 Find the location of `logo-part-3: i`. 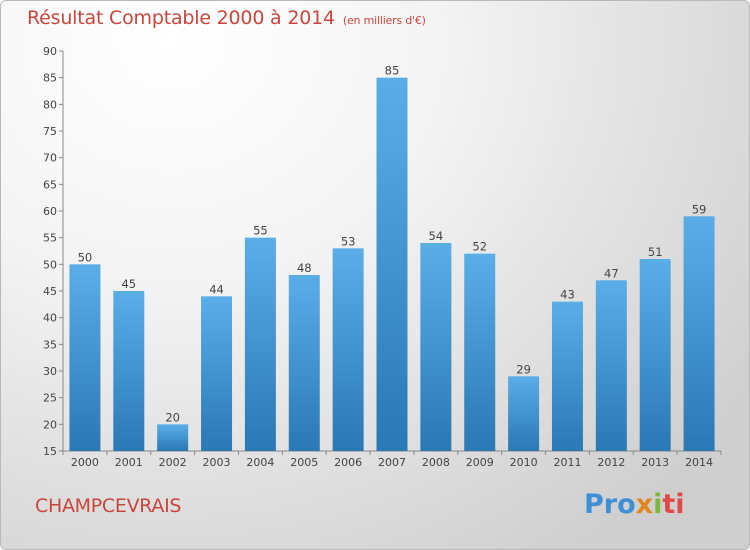

logo-part-3: i is located at coordinates (658, 504).